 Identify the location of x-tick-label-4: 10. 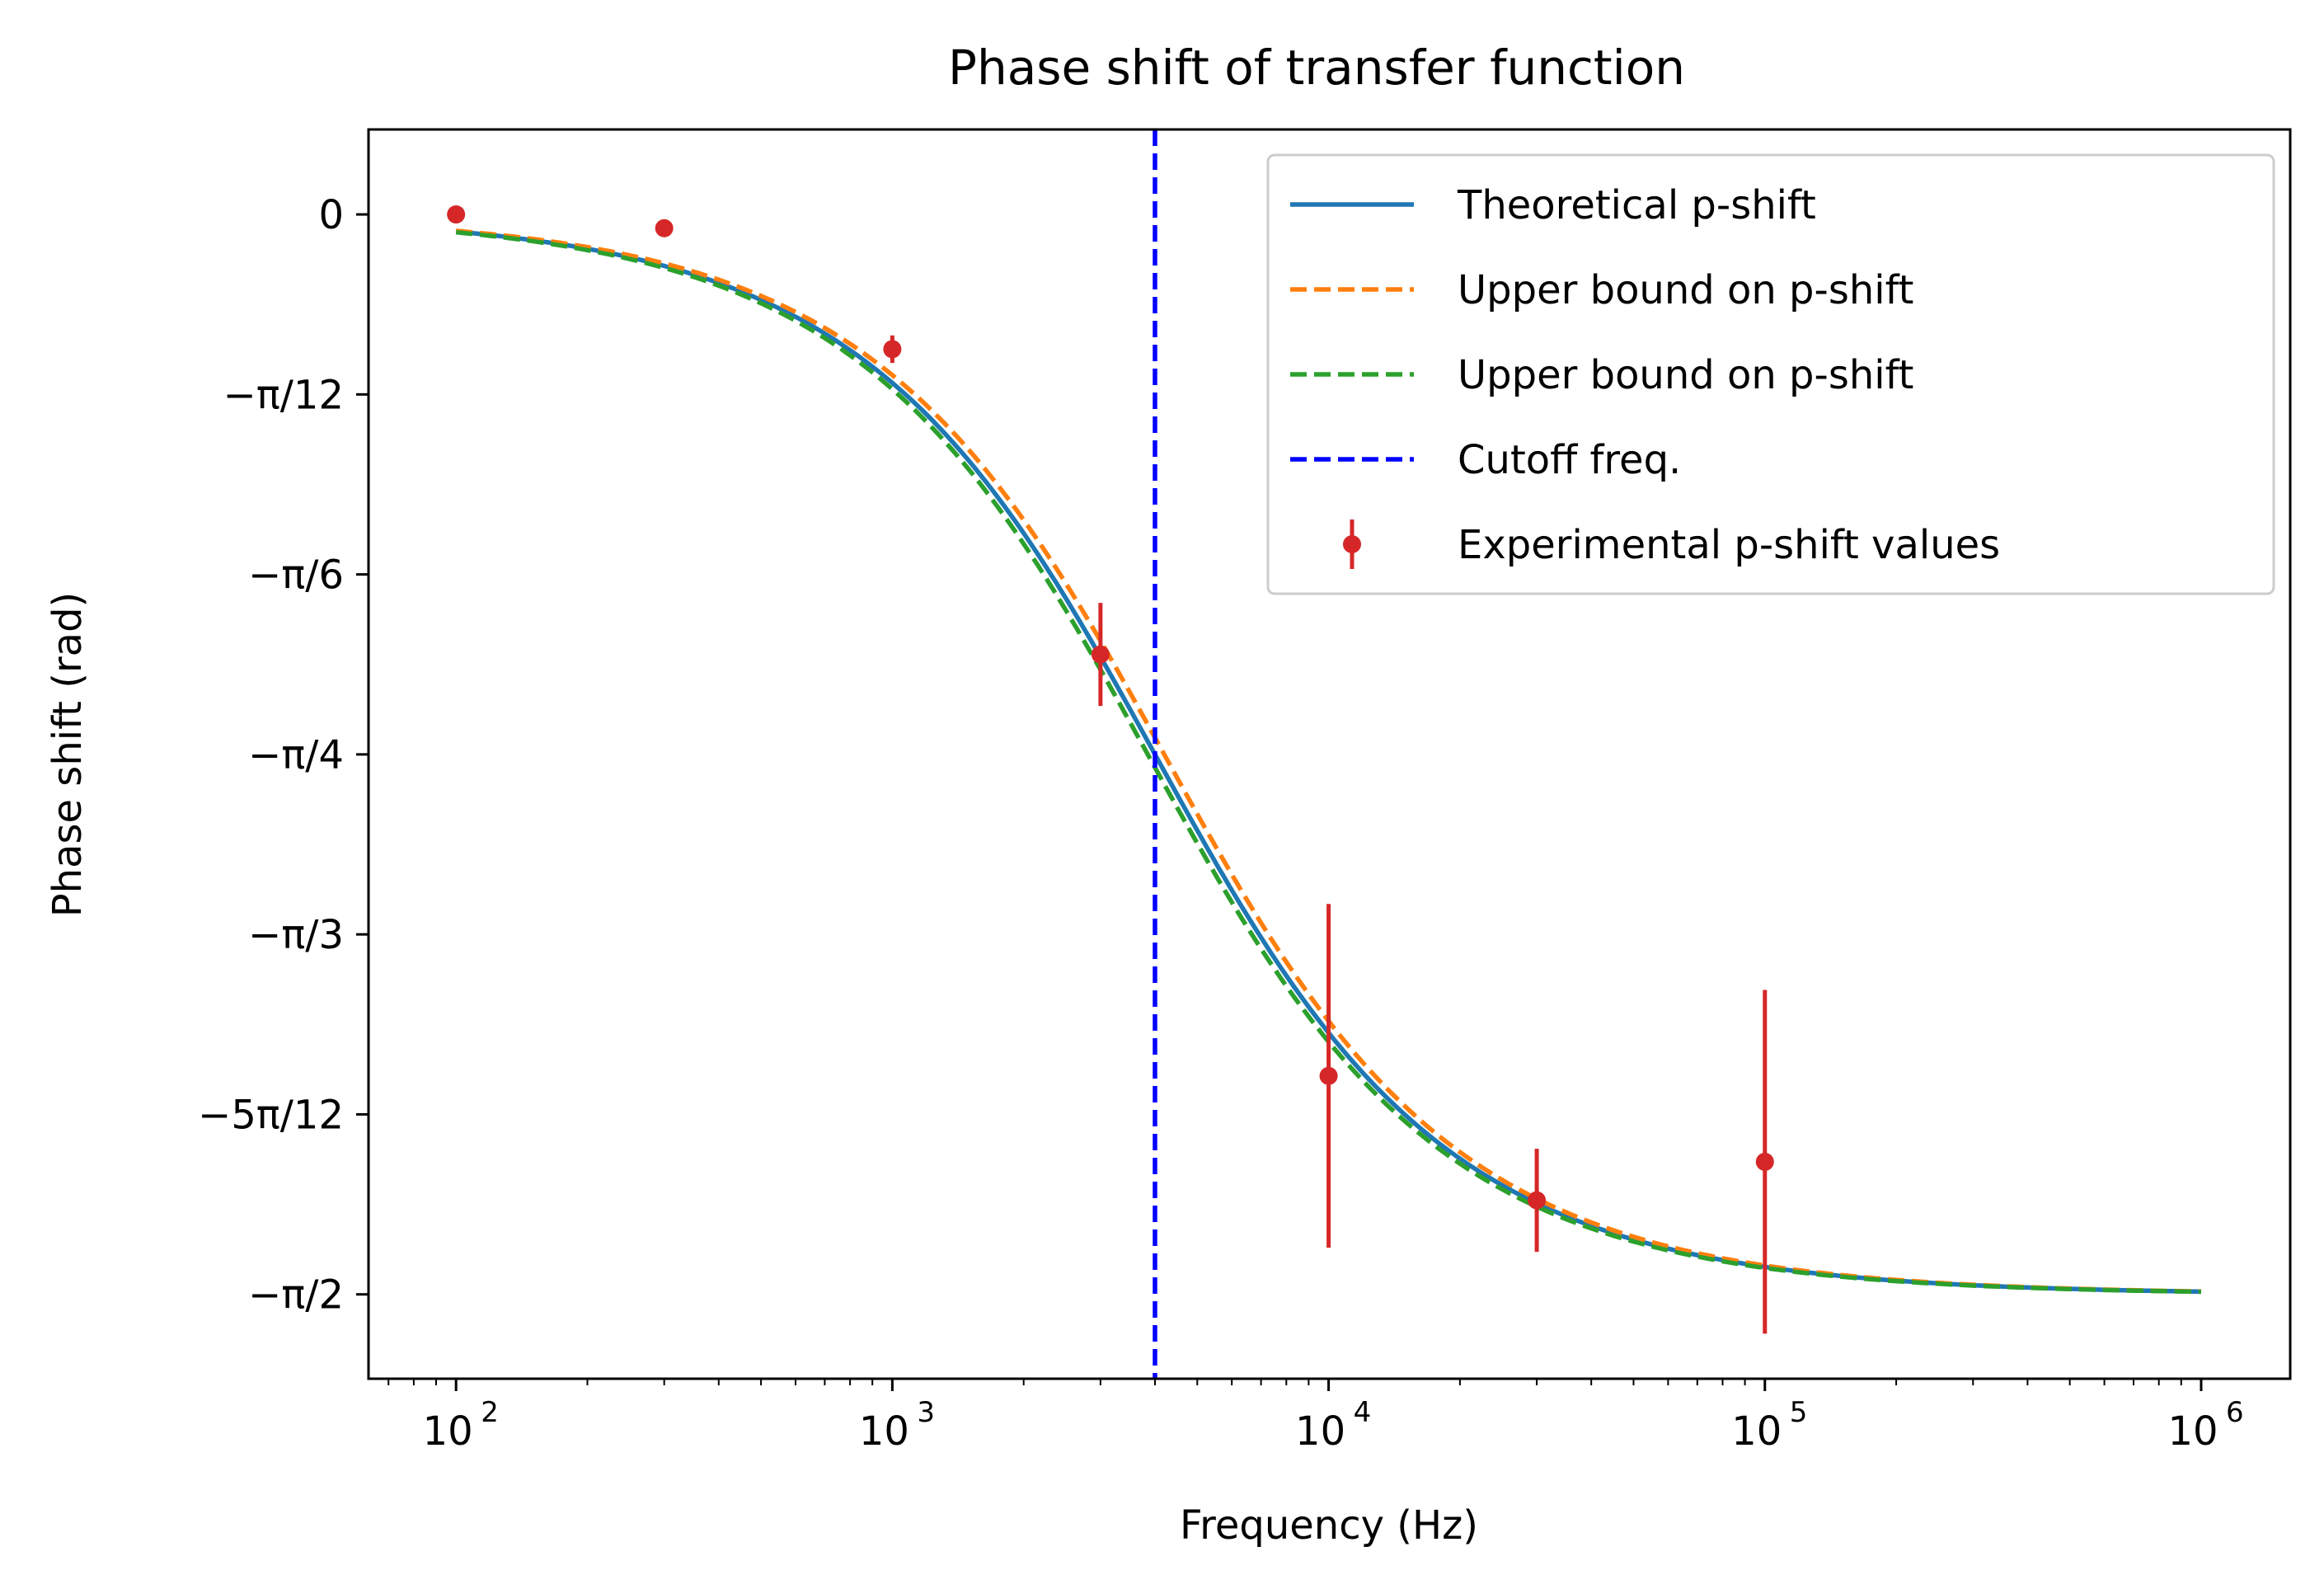
(2192, 1431).